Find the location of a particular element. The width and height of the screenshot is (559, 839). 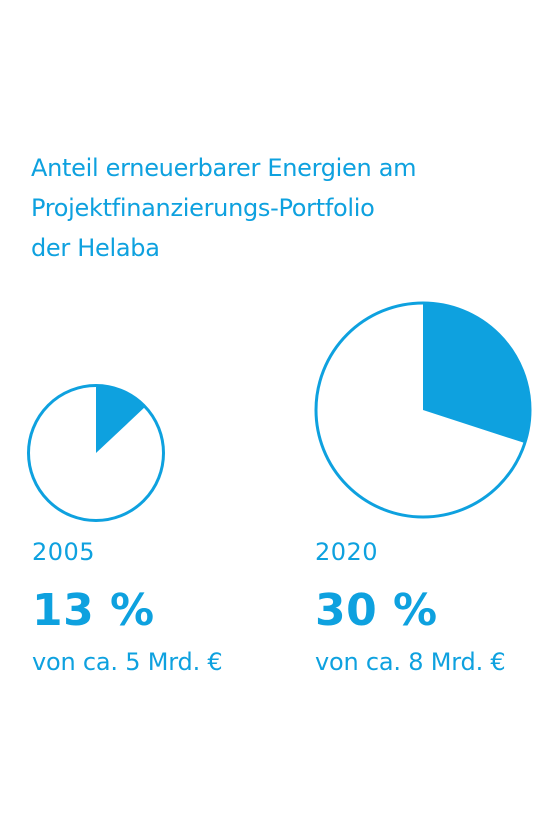

year-2005-label: 2005 is located at coordinates (64, 552).